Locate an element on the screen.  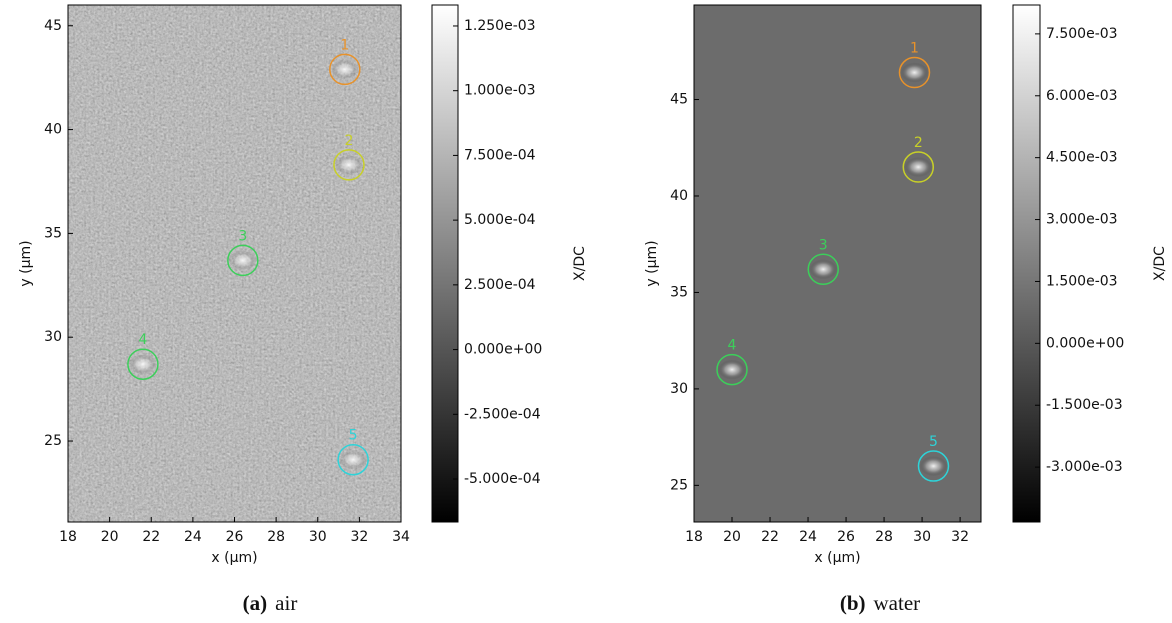
colorbar-tick-label: -5.000e-04 is located at coordinates (502, 479).